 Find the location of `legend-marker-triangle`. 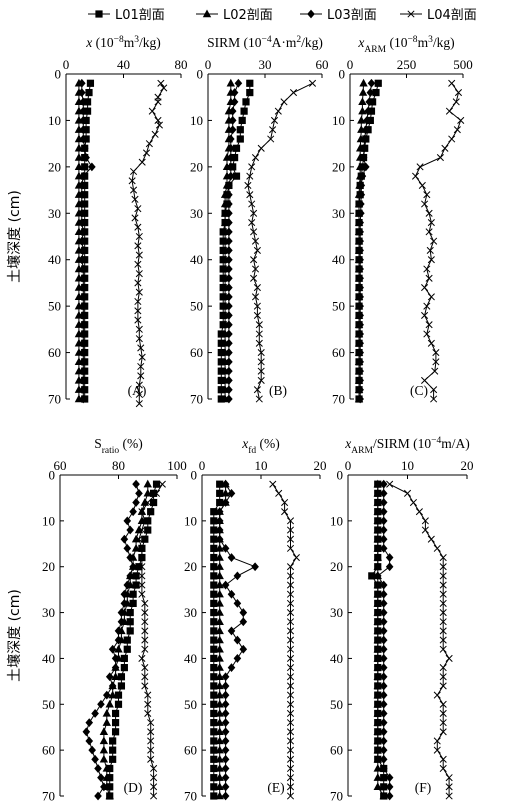

legend-marker-triangle is located at coordinates (207, 13).